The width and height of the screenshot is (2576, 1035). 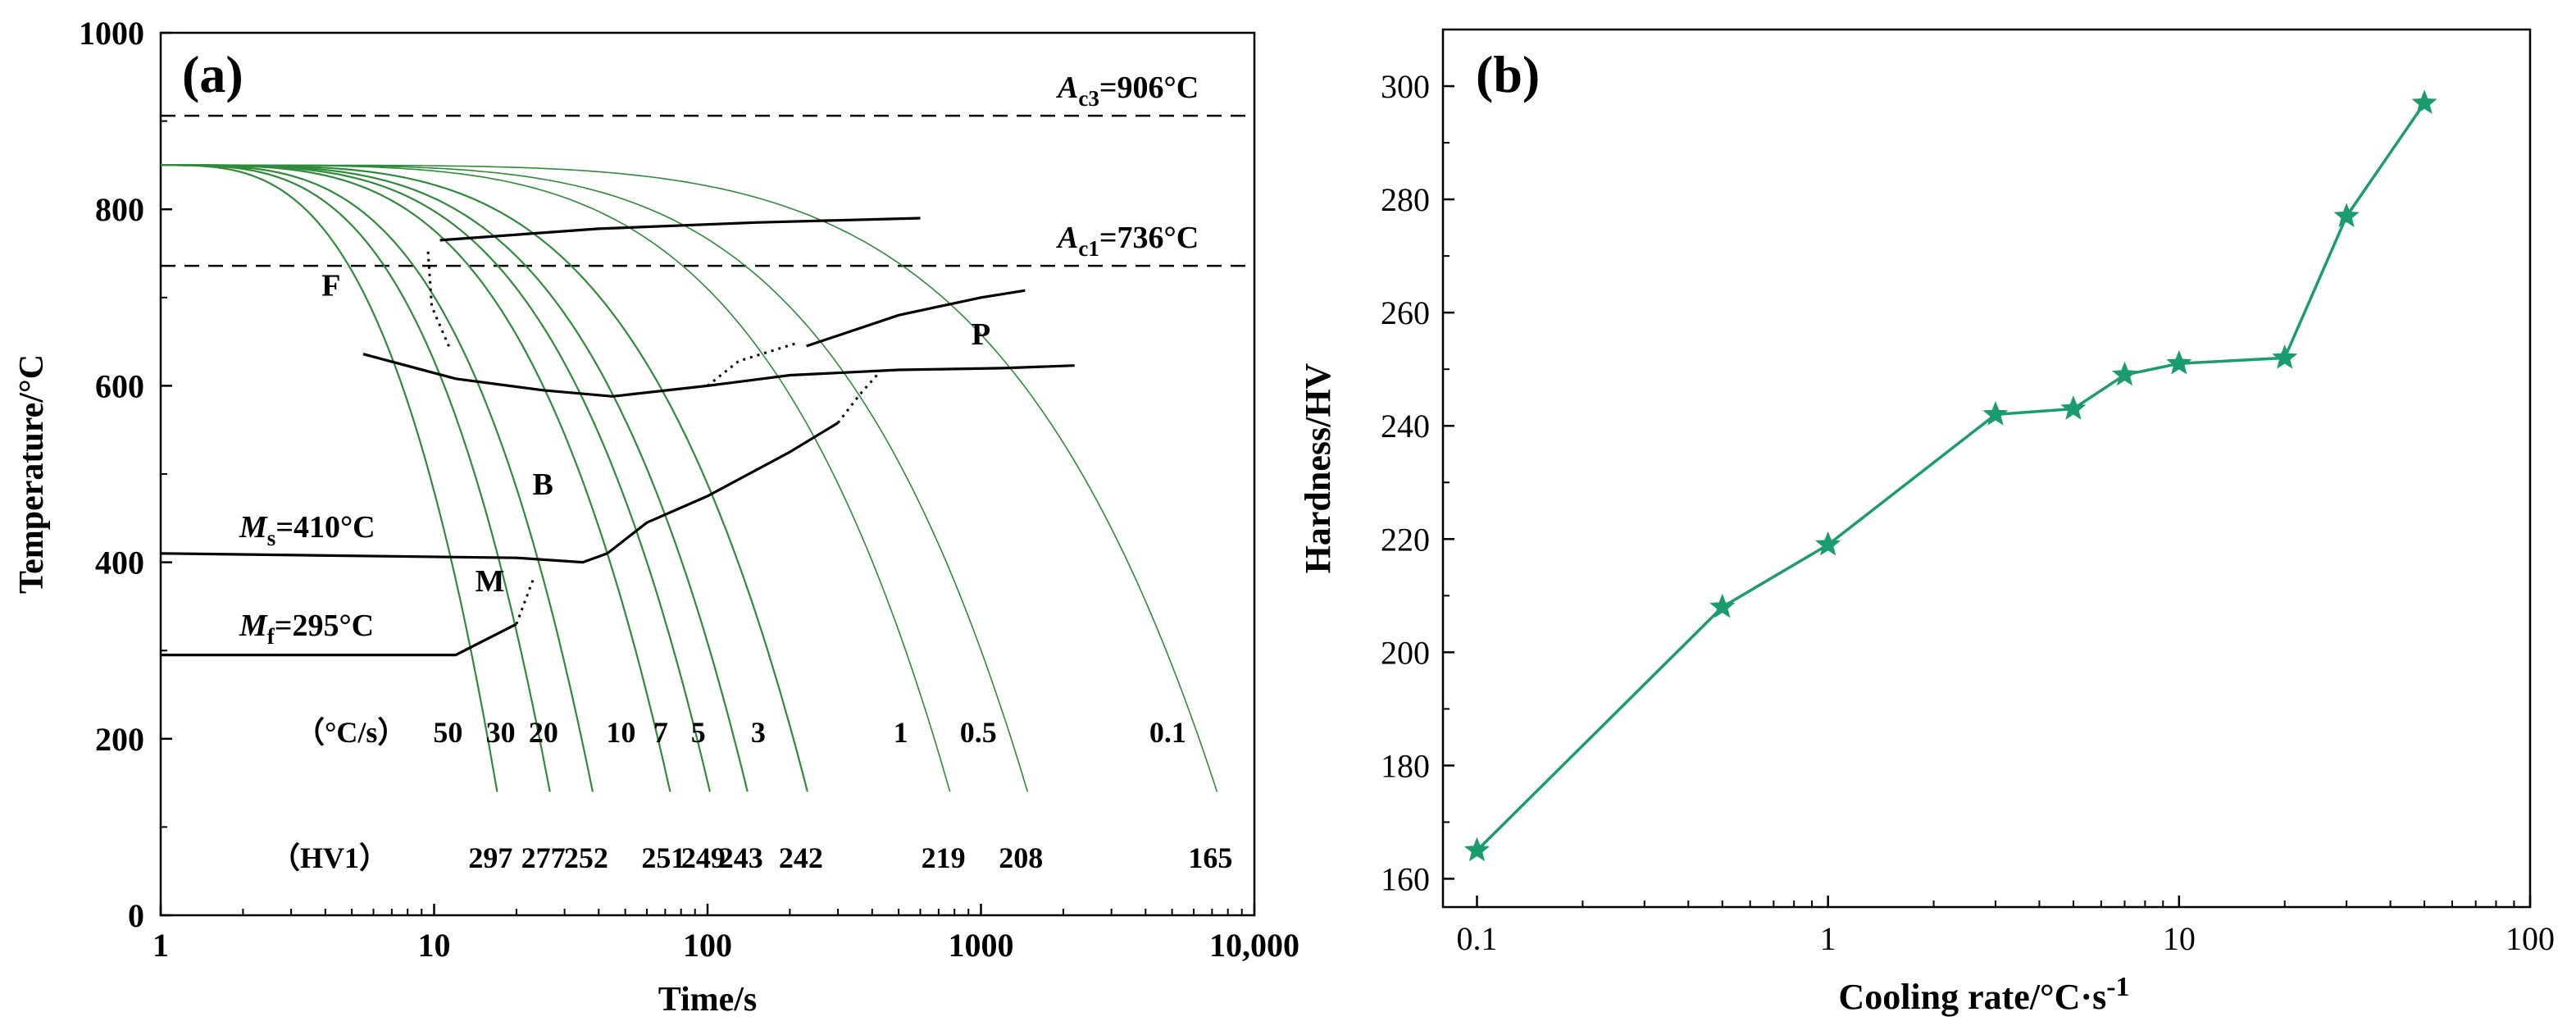 I want to click on y-tick-label: 800, so click(x=119, y=210).